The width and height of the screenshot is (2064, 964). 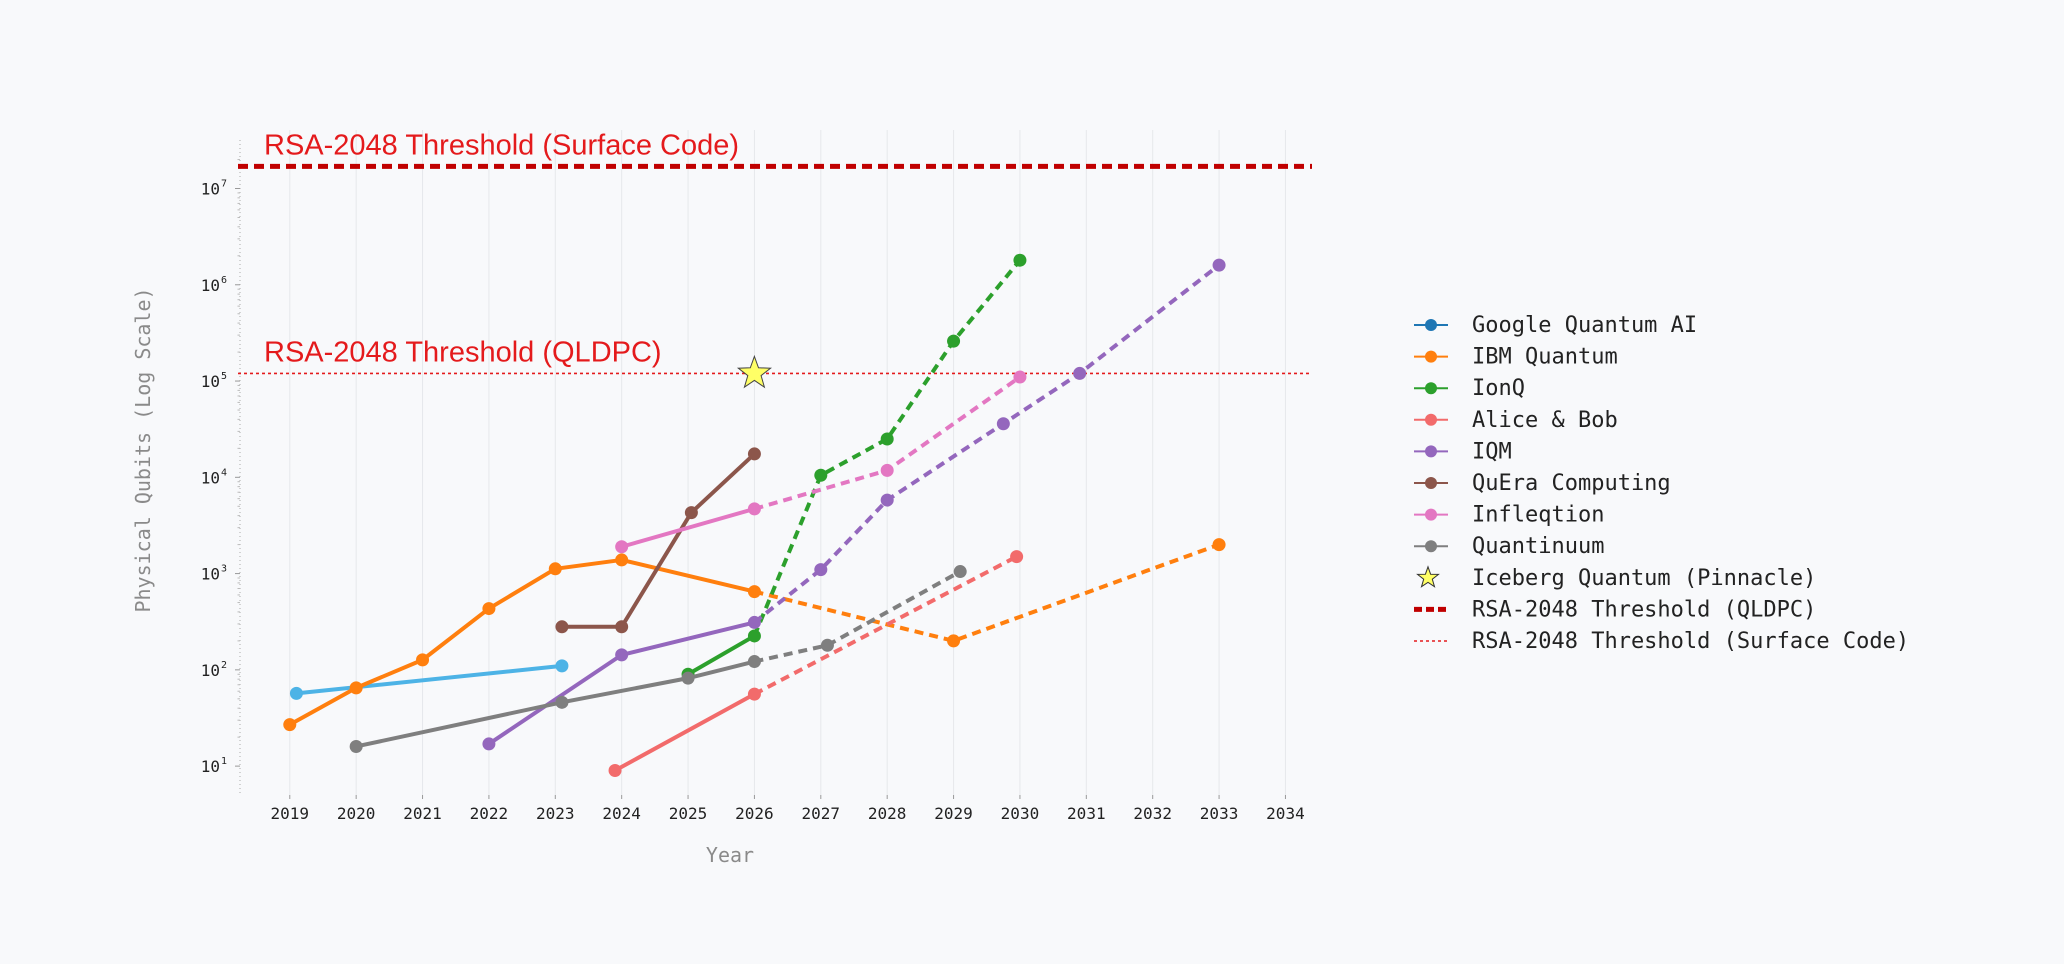 What do you see at coordinates (224, 472) in the screenshot?
I see `y-tick-exp-4: 4` at bounding box center [224, 472].